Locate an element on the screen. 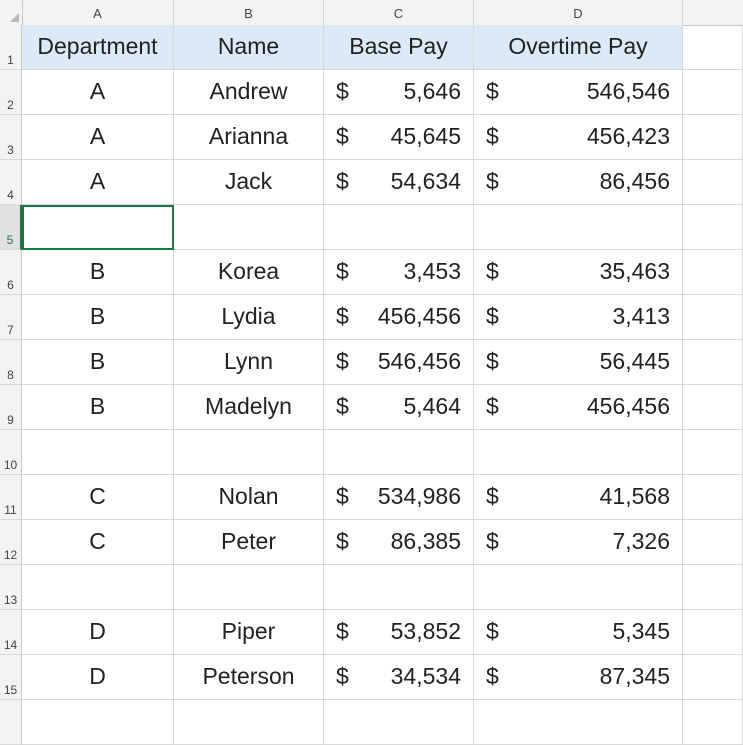 This screenshot has width=743, height=745. cell-base_pay: $45,645 is located at coordinates (399, 137).